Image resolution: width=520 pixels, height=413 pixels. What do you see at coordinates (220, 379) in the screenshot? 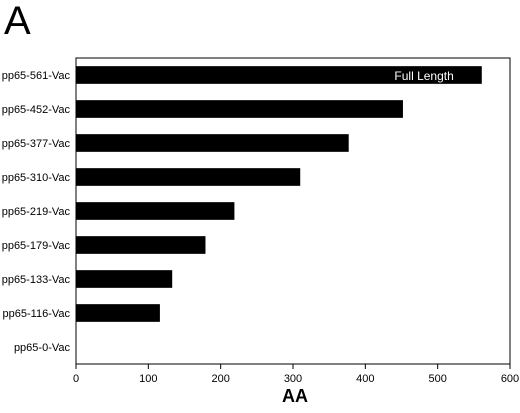
I see `x-tick-label: 200` at bounding box center [220, 379].